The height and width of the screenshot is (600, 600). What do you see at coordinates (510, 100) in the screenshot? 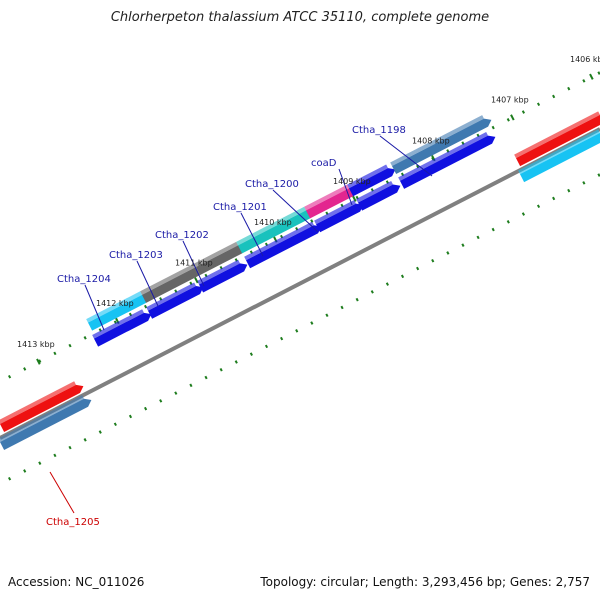
I see `tick-label: 1407 kbp` at bounding box center [510, 100].